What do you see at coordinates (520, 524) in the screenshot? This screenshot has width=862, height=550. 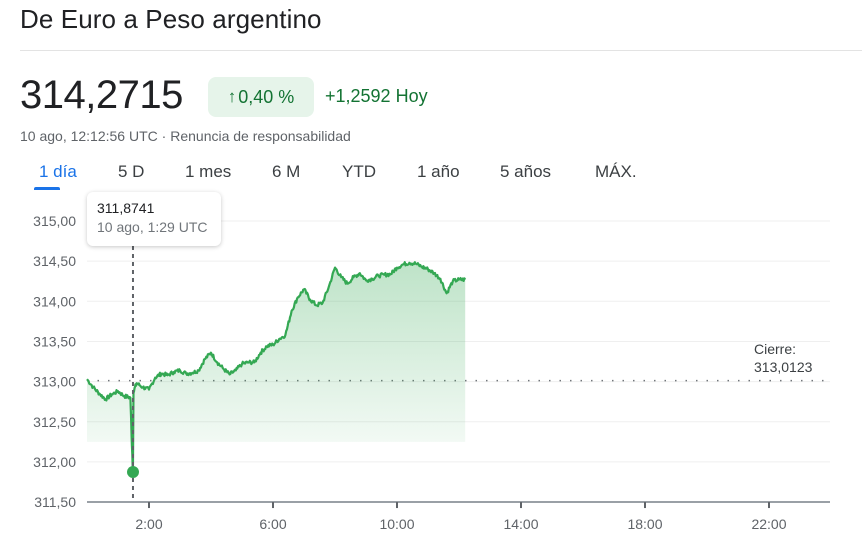 I see `x-tick-label: 14:00` at bounding box center [520, 524].